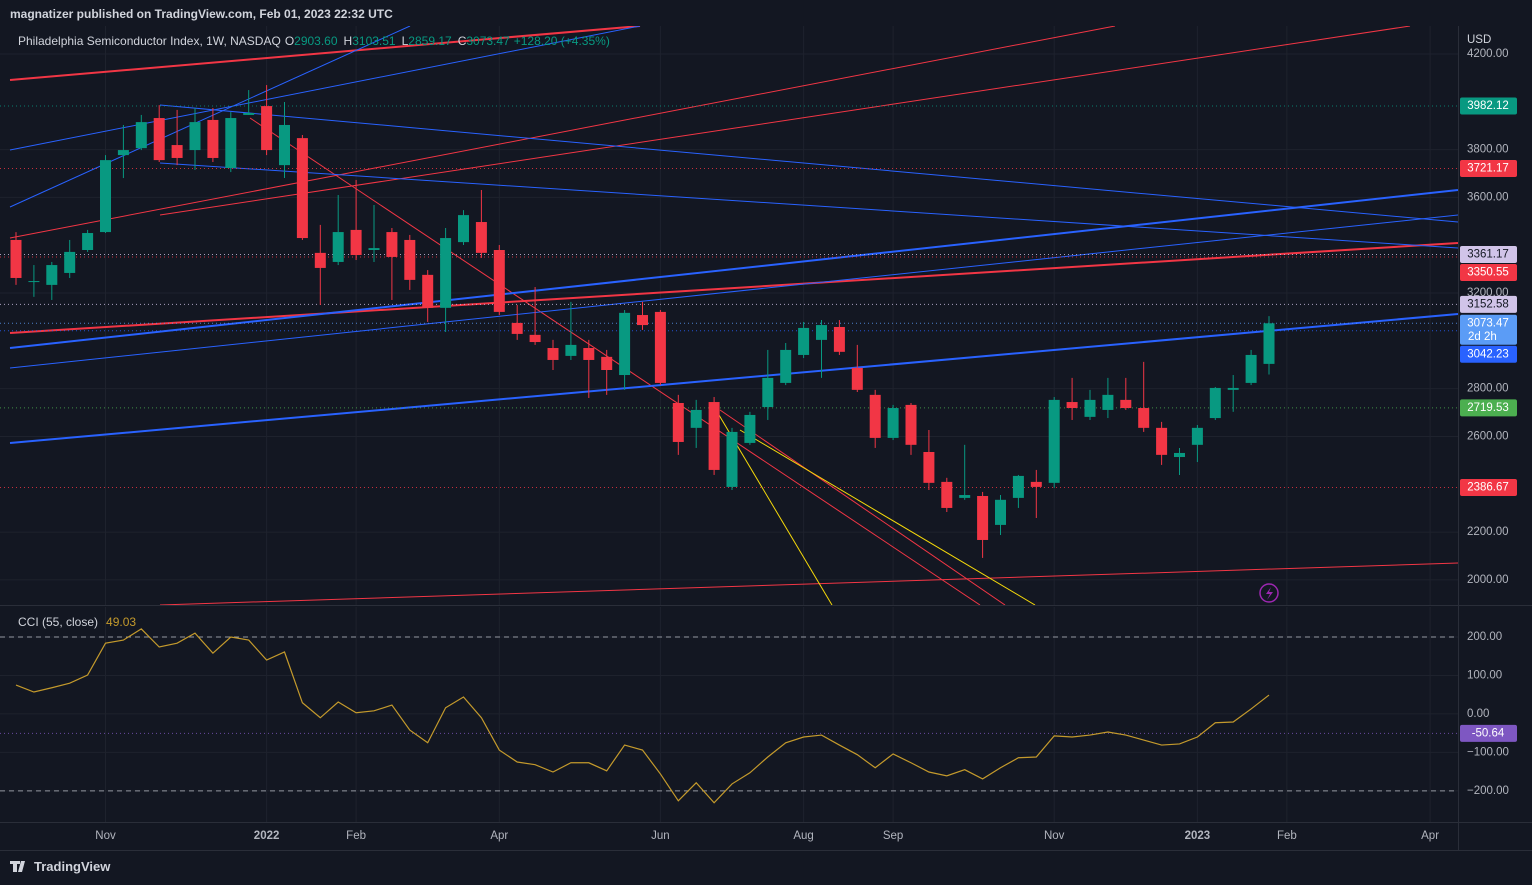 The image size is (1532, 885). I want to click on logo, so click(17, 866).